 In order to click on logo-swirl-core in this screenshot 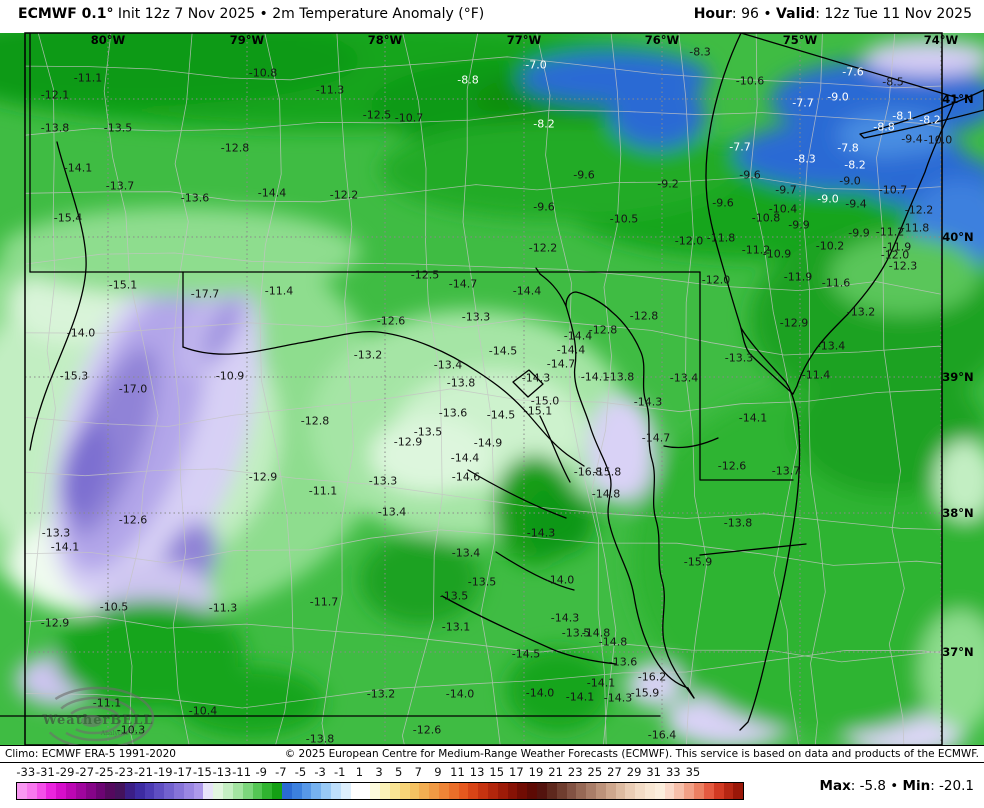, I will do `click(92, 721)`.